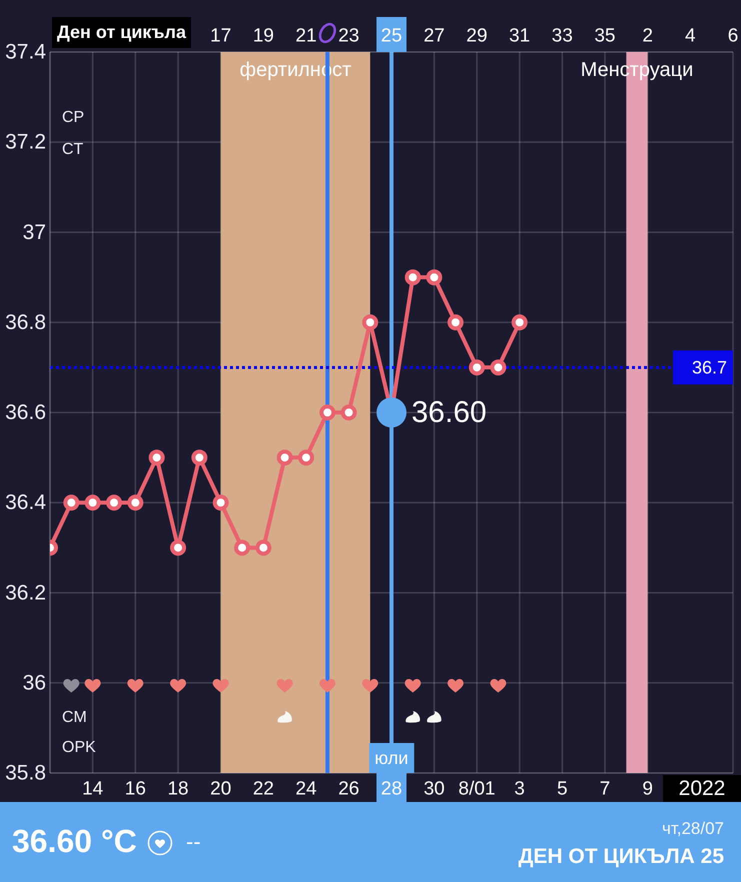 Image resolution: width=741 pixels, height=882 pixels. What do you see at coordinates (349, 36) in the screenshot?
I see `x2-tick-label: 23` at bounding box center [349, 36].